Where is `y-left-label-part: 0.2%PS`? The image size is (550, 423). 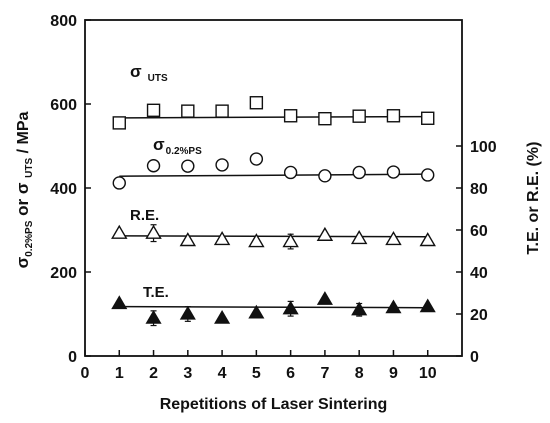
y-left-label-part: 0.2%PS is located at coordinates (29, 238).